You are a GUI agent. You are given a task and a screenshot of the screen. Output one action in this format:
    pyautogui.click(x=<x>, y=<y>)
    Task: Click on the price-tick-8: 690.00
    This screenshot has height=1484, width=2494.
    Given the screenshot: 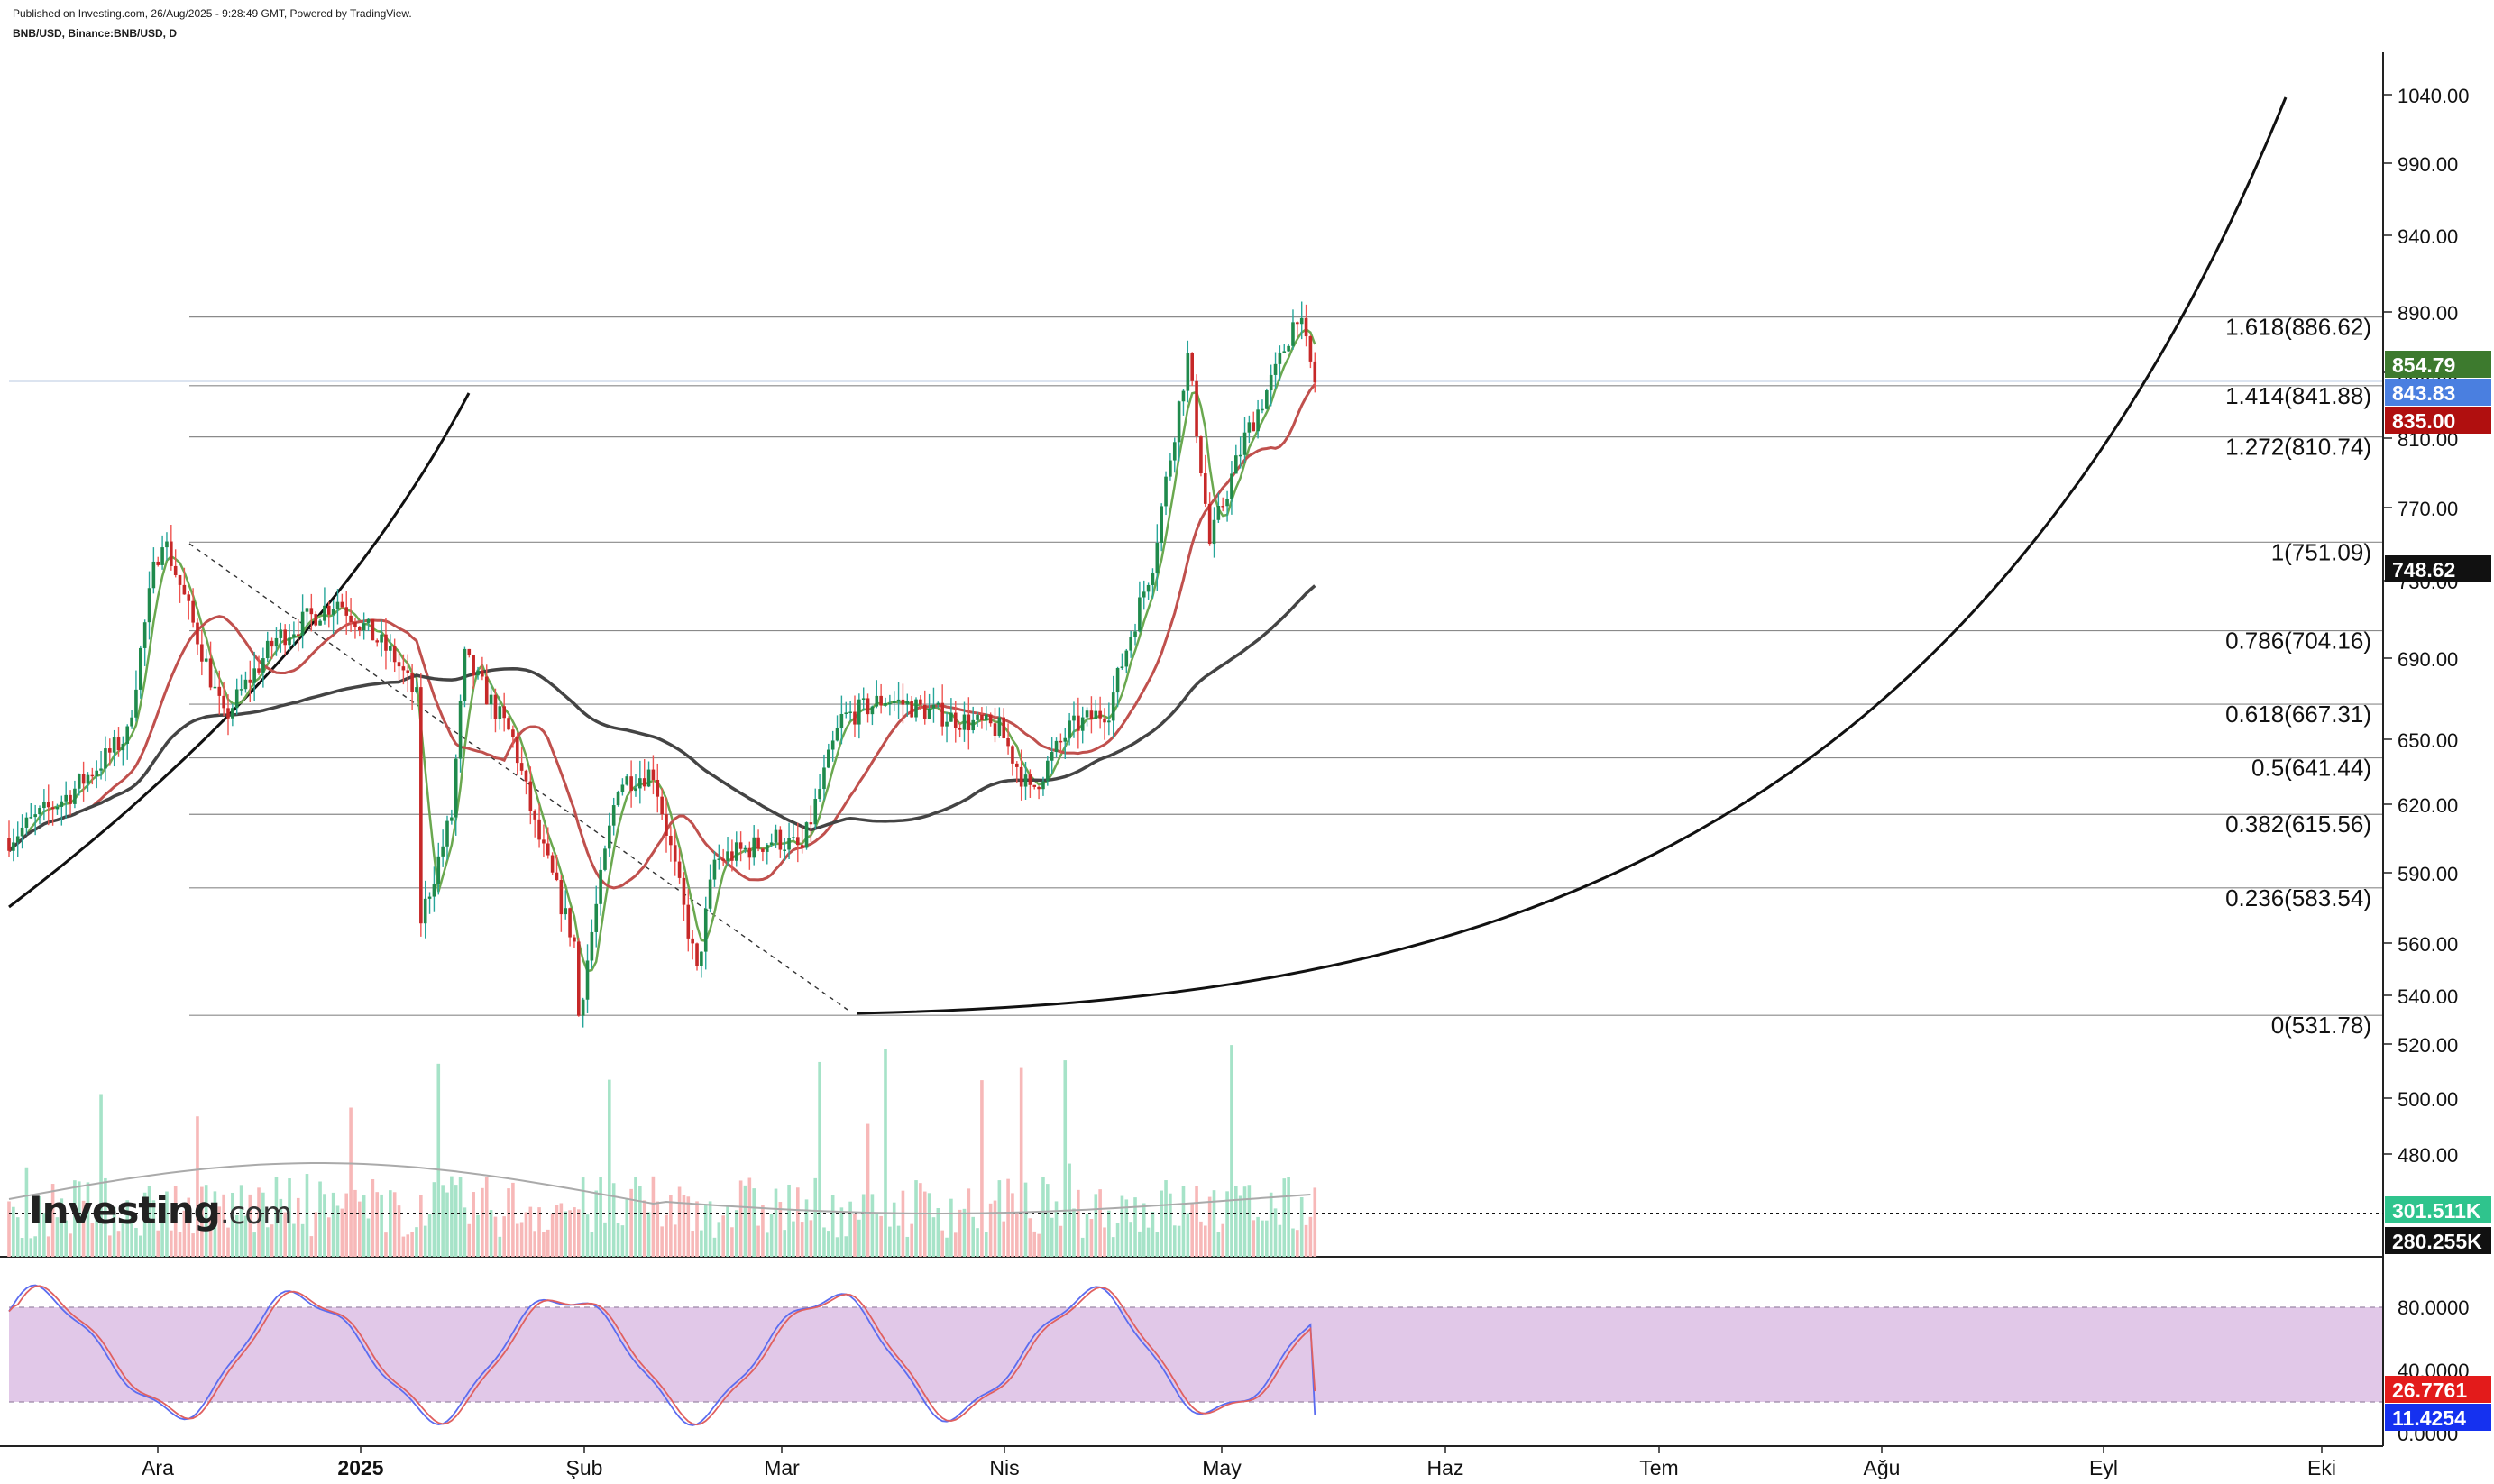 What is the action you would take?
    pyautogui.click(x=2428, y=659)
    